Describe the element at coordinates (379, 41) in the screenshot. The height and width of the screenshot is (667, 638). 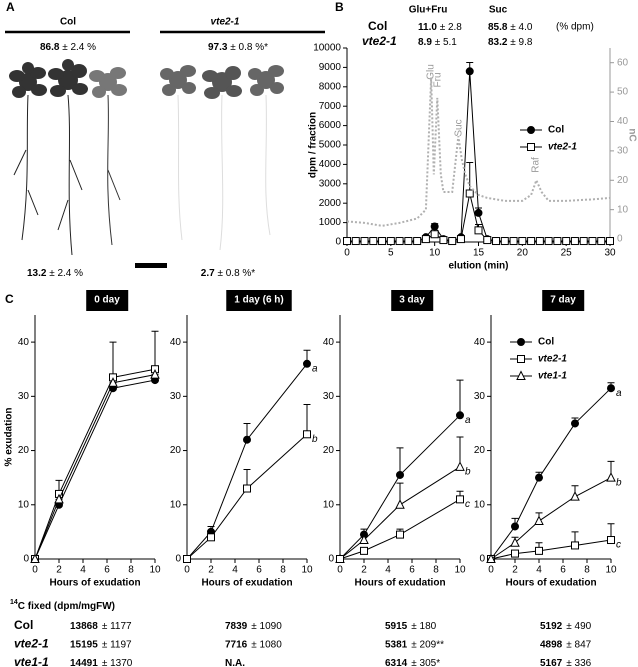
I see `summary-row-name: vte2-1` at that location.